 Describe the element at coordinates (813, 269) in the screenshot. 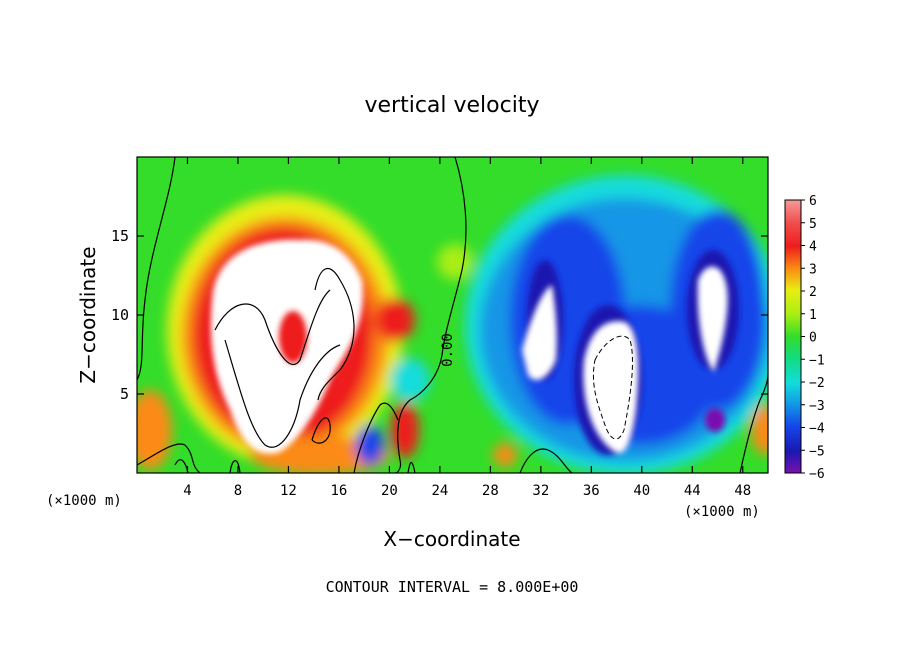

I see `colorbar-tick-label: 3` at that location.